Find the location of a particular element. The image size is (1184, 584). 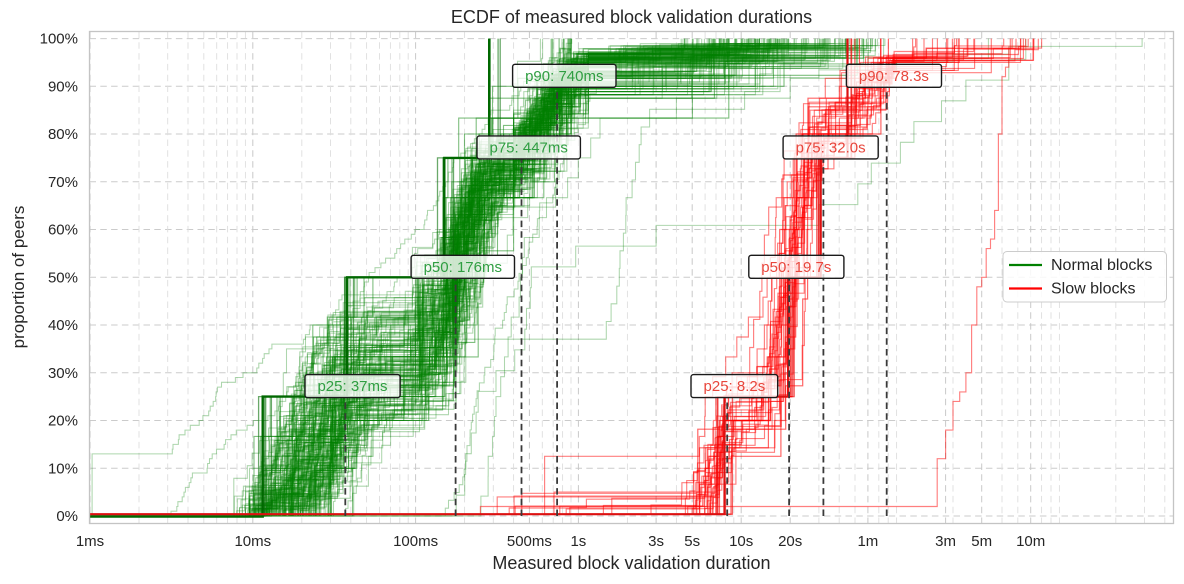

svg-text: 50% is located at coordinates (63, 277).